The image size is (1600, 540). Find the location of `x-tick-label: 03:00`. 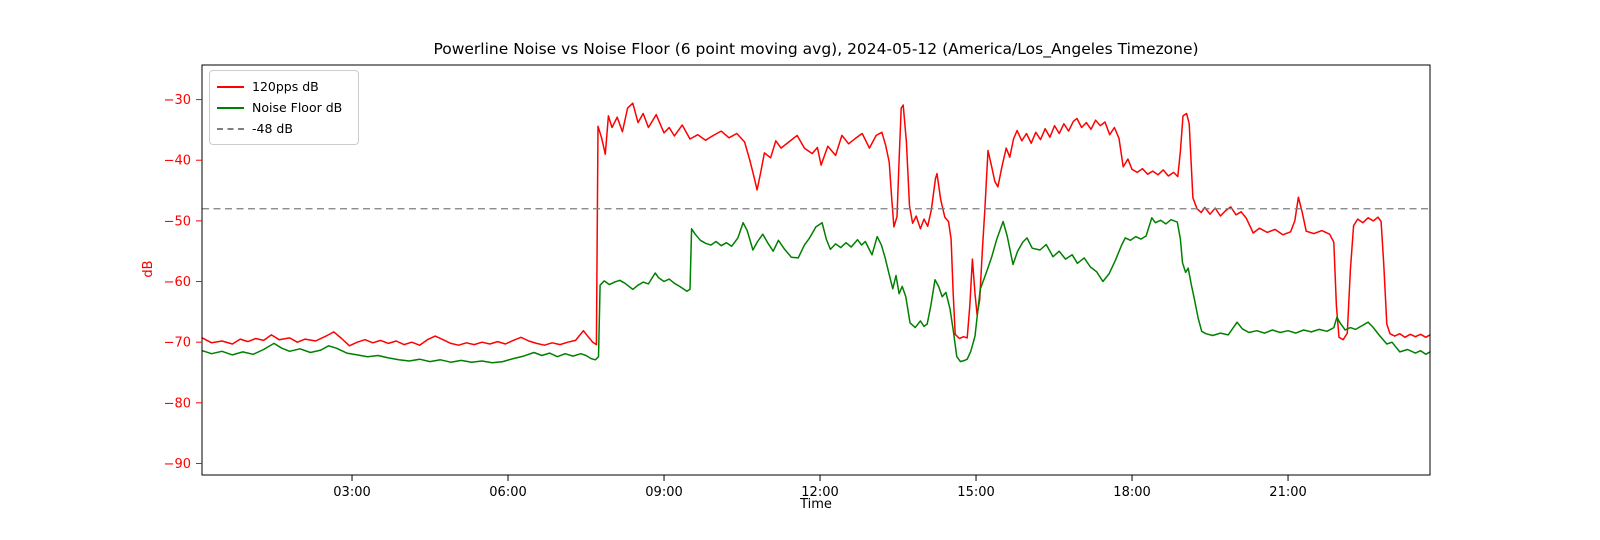

x-tick-label: 03:00 is located at coordinates (351, 492).